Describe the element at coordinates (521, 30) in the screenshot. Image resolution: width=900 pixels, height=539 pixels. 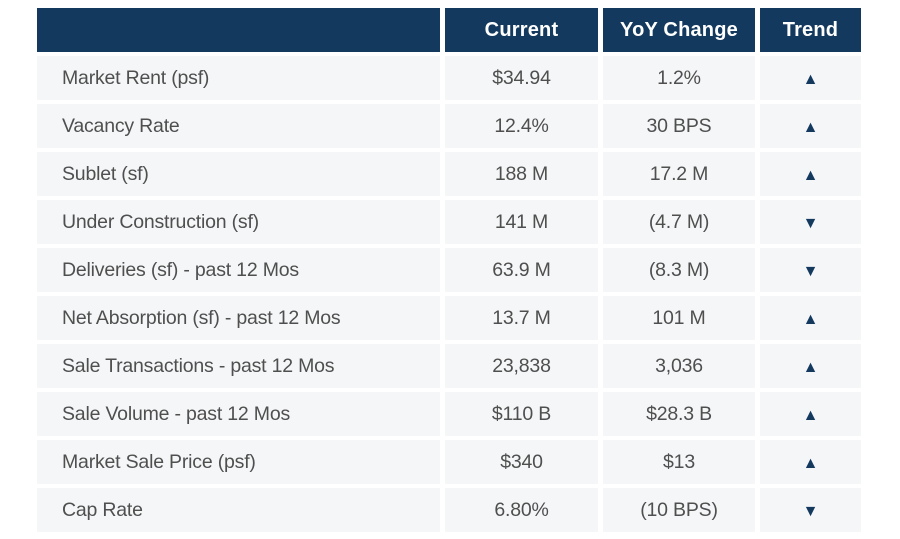
I see `header-current: Current` at that location.